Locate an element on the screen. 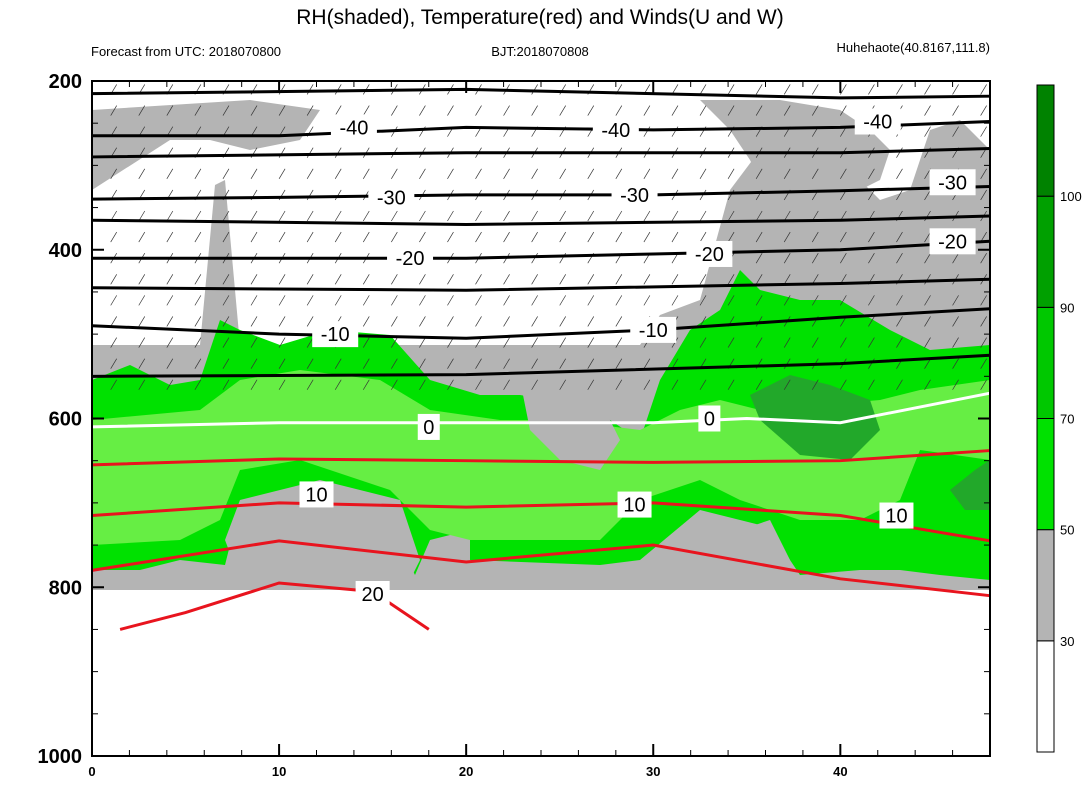 This screenshot has height=806, width=1087. isotherm-label: -10 is located at coordinates (653, 331).